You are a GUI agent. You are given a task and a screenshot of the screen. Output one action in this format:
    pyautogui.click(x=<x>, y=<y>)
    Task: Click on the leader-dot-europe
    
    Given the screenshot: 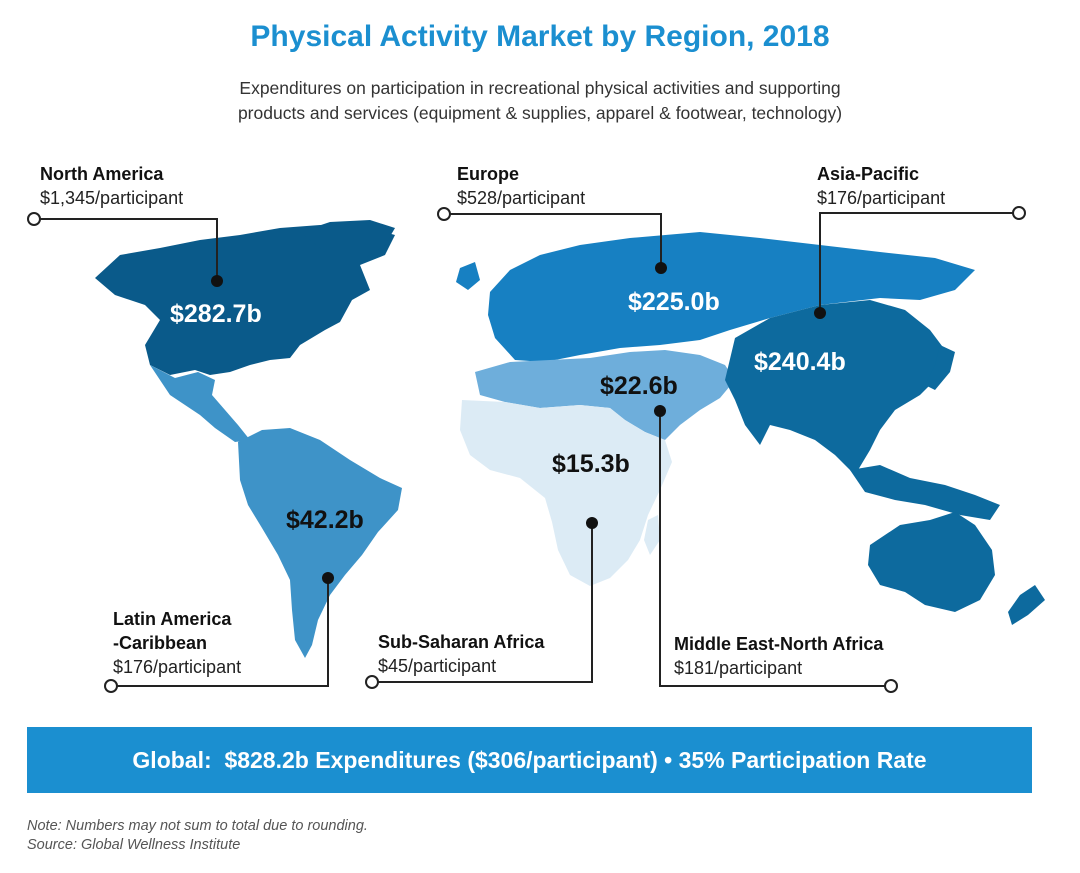 What is the action you would take?
    pyautogui.click(x=661, y=268)
    